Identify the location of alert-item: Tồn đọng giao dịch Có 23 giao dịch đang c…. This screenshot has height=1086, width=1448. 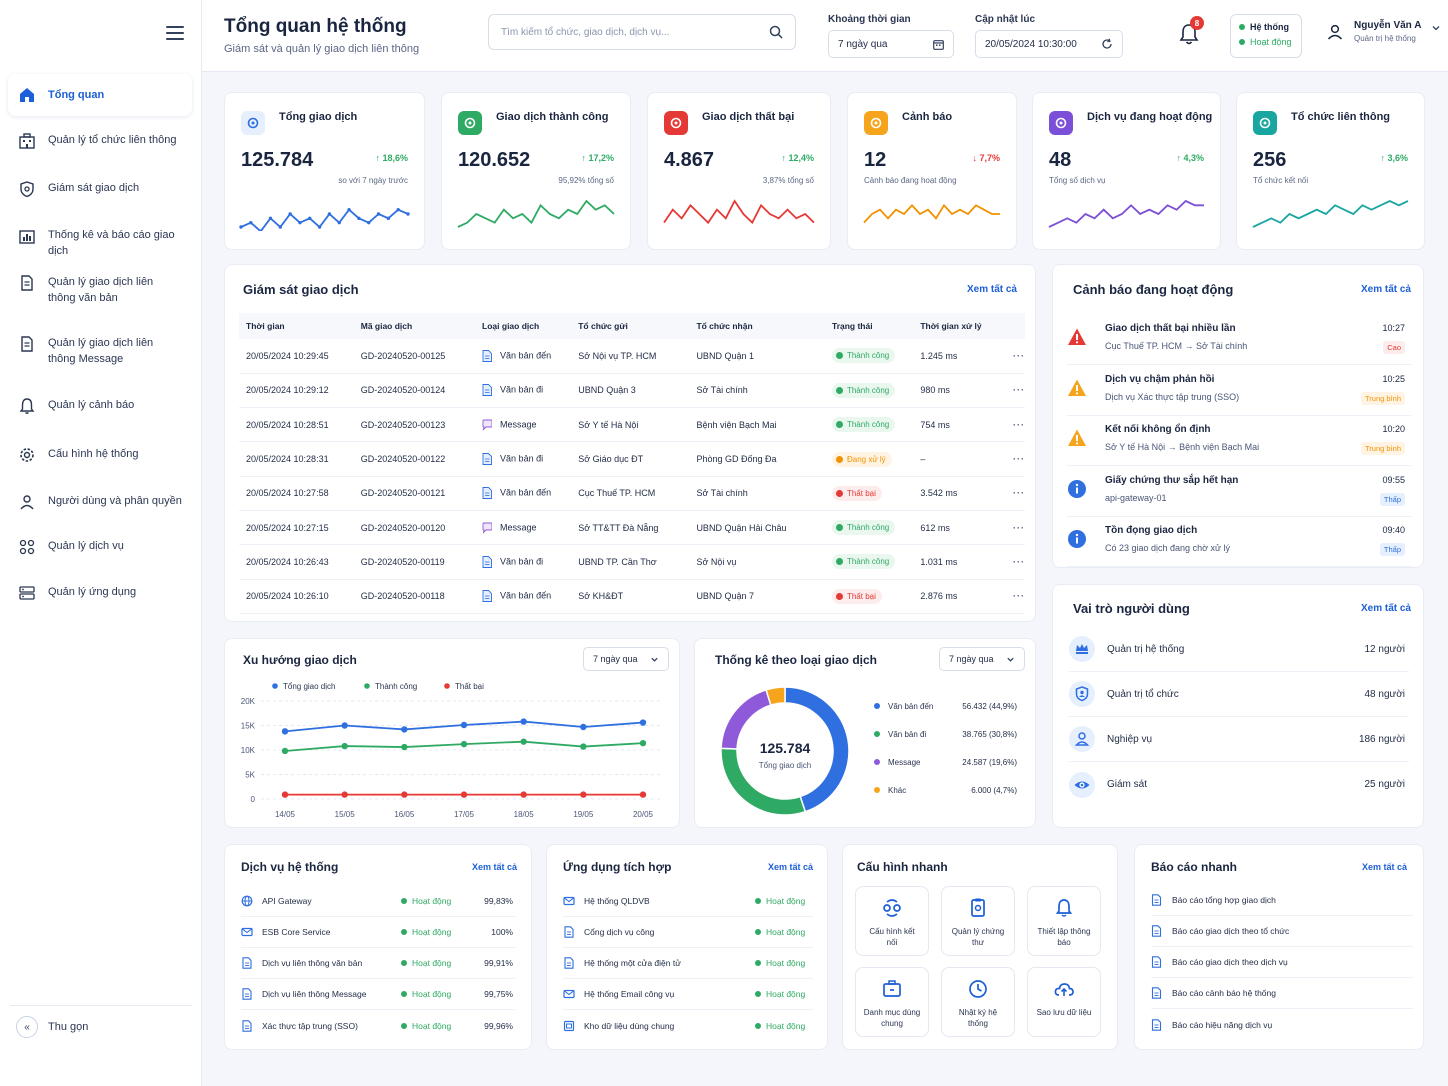
(1239, 542).